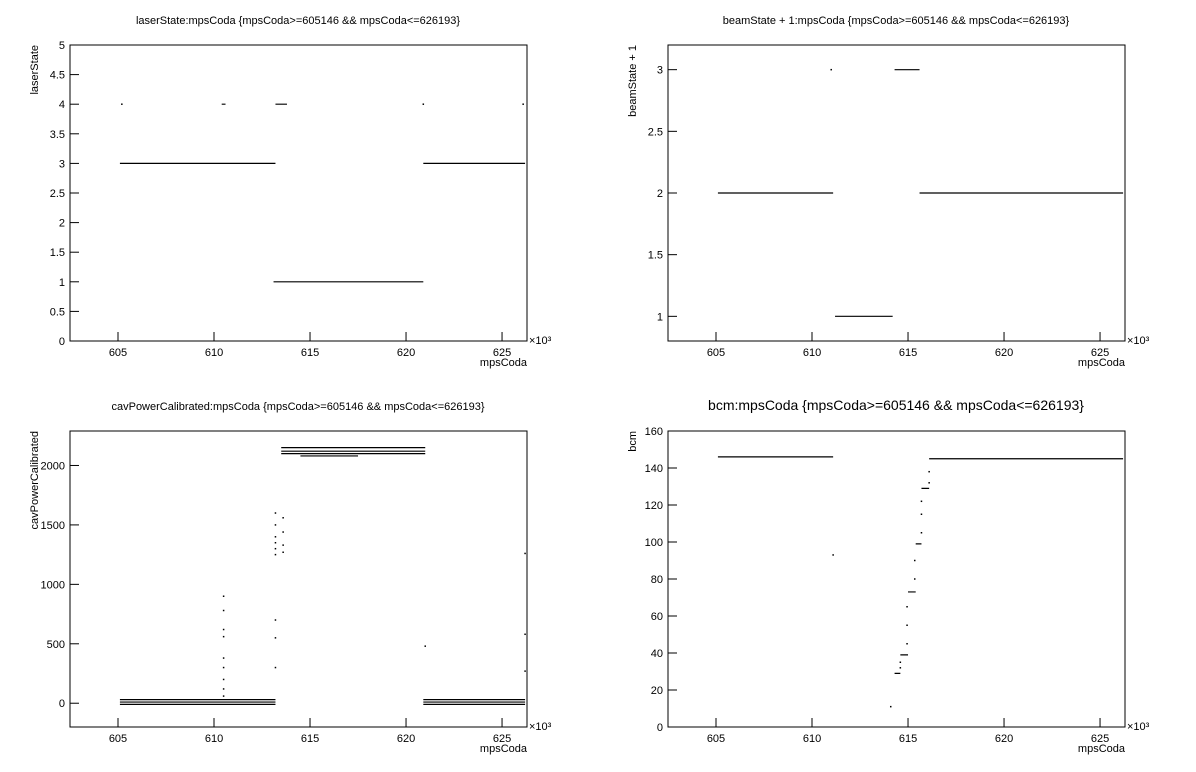  What do you see at coordinates (654, 543) in the screenshot?
I see `y-tick-label: 100` at bounding box center [654, 543].